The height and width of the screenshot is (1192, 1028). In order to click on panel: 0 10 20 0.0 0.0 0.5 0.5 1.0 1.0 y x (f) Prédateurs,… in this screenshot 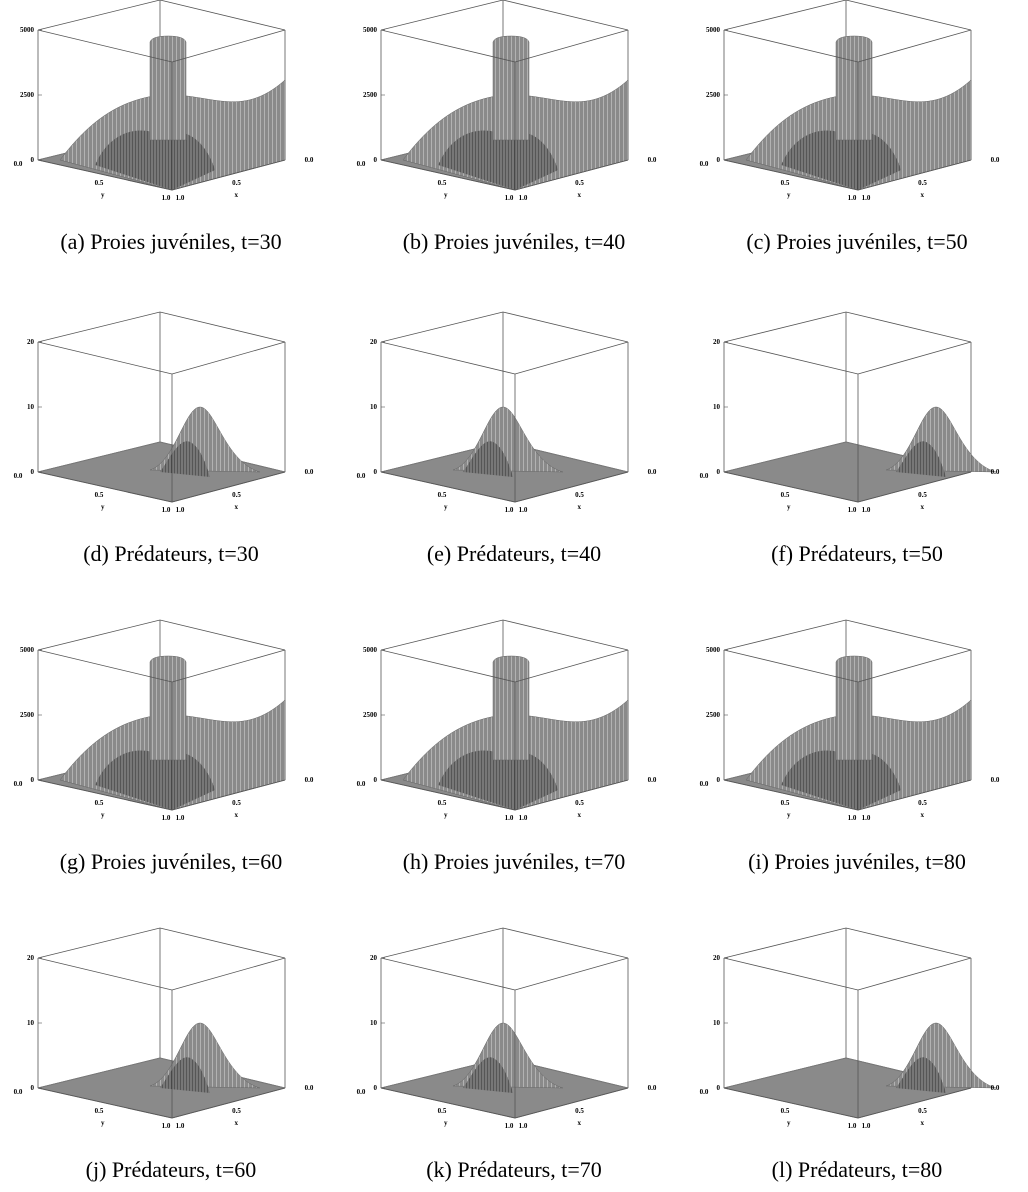, I will do `click(850, 438)`.